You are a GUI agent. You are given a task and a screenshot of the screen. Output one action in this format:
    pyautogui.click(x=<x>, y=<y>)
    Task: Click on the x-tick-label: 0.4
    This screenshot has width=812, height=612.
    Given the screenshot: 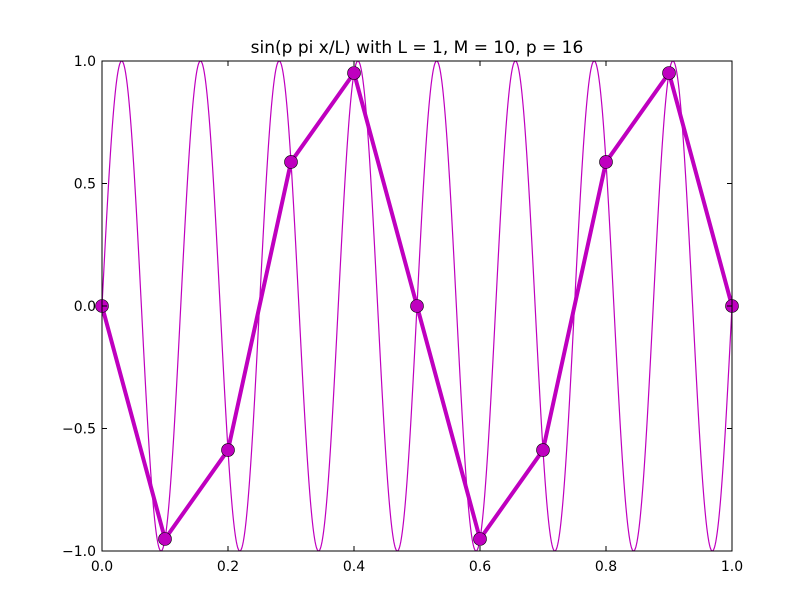 What is the action you would take?
    pyautogui.click(x=354, y=567)
    